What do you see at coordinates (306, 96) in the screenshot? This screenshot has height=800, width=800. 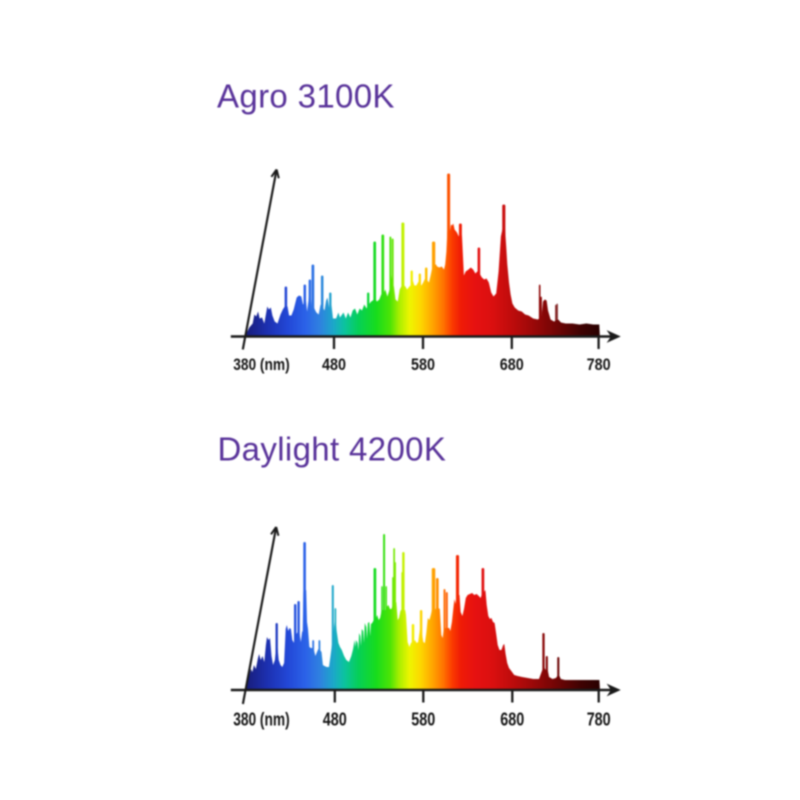 I see `svg-text: Agro 3100K` at bounding box center [306, 96].